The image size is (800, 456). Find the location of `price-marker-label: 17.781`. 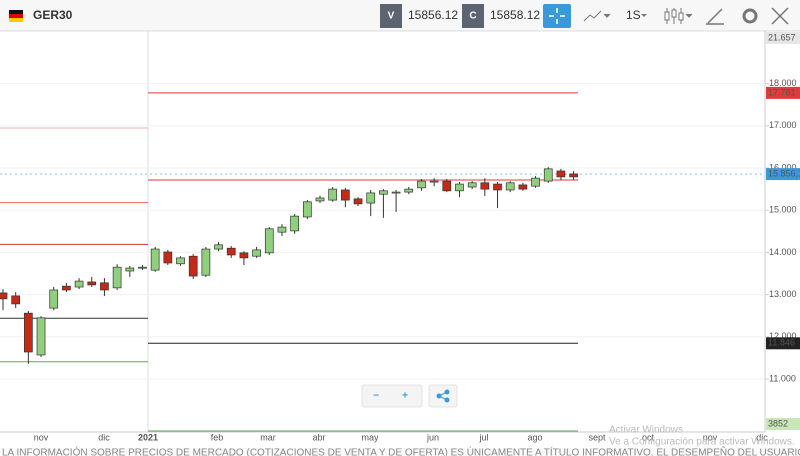

price-marker-label: 17.781 is located at coordinates (782, 92).